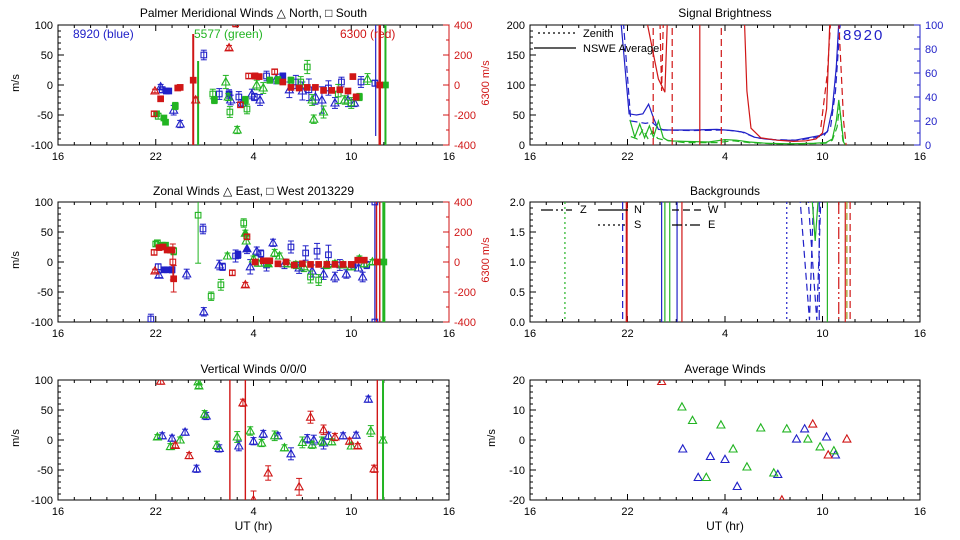 This screenshot has height=540, width=960. Describe the element at coordinates (931, 74) in the screenshot. I see `right-axis-tick-label: 60` at that location.